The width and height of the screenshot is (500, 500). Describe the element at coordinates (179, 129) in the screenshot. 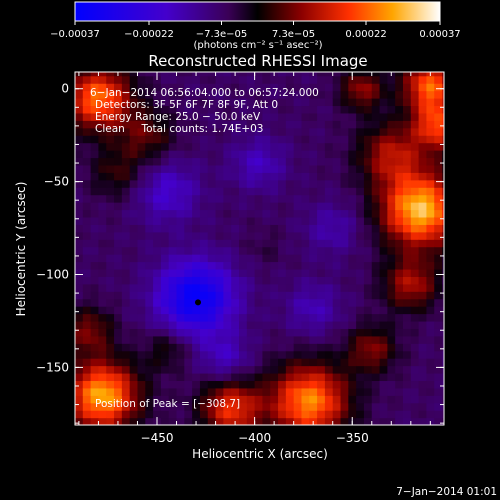

I see `annotation-clean: Clean Total counts: 1.74E+03` at that location.